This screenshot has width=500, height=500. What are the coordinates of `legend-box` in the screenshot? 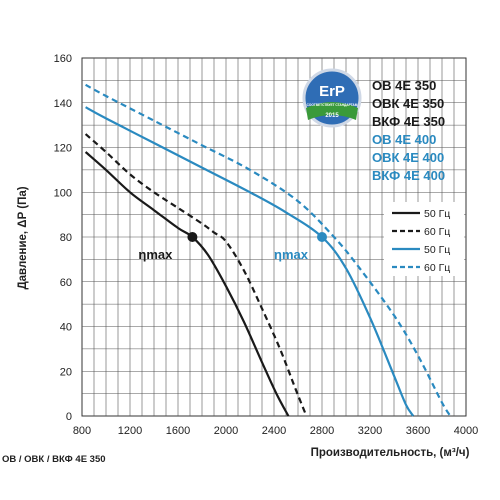 It's located at (424, 239).